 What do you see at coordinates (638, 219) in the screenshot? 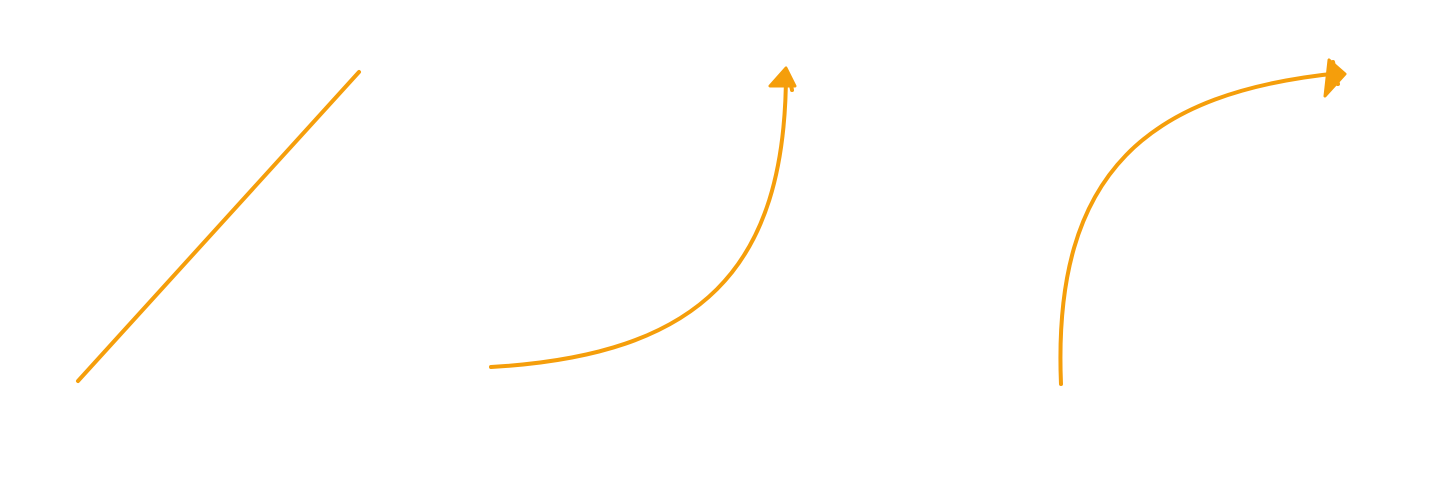
I see `curved-arrow-concave-line` at bounding box center [638, 219].